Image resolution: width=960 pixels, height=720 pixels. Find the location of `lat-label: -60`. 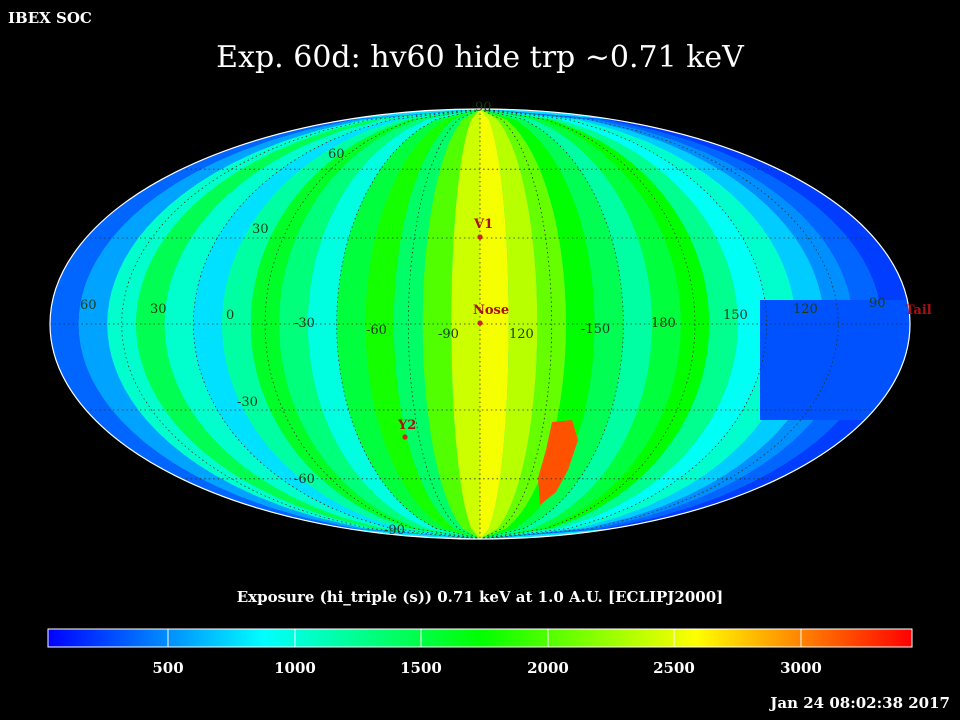

lat-label: -60 is located at coordinates (304, 479).